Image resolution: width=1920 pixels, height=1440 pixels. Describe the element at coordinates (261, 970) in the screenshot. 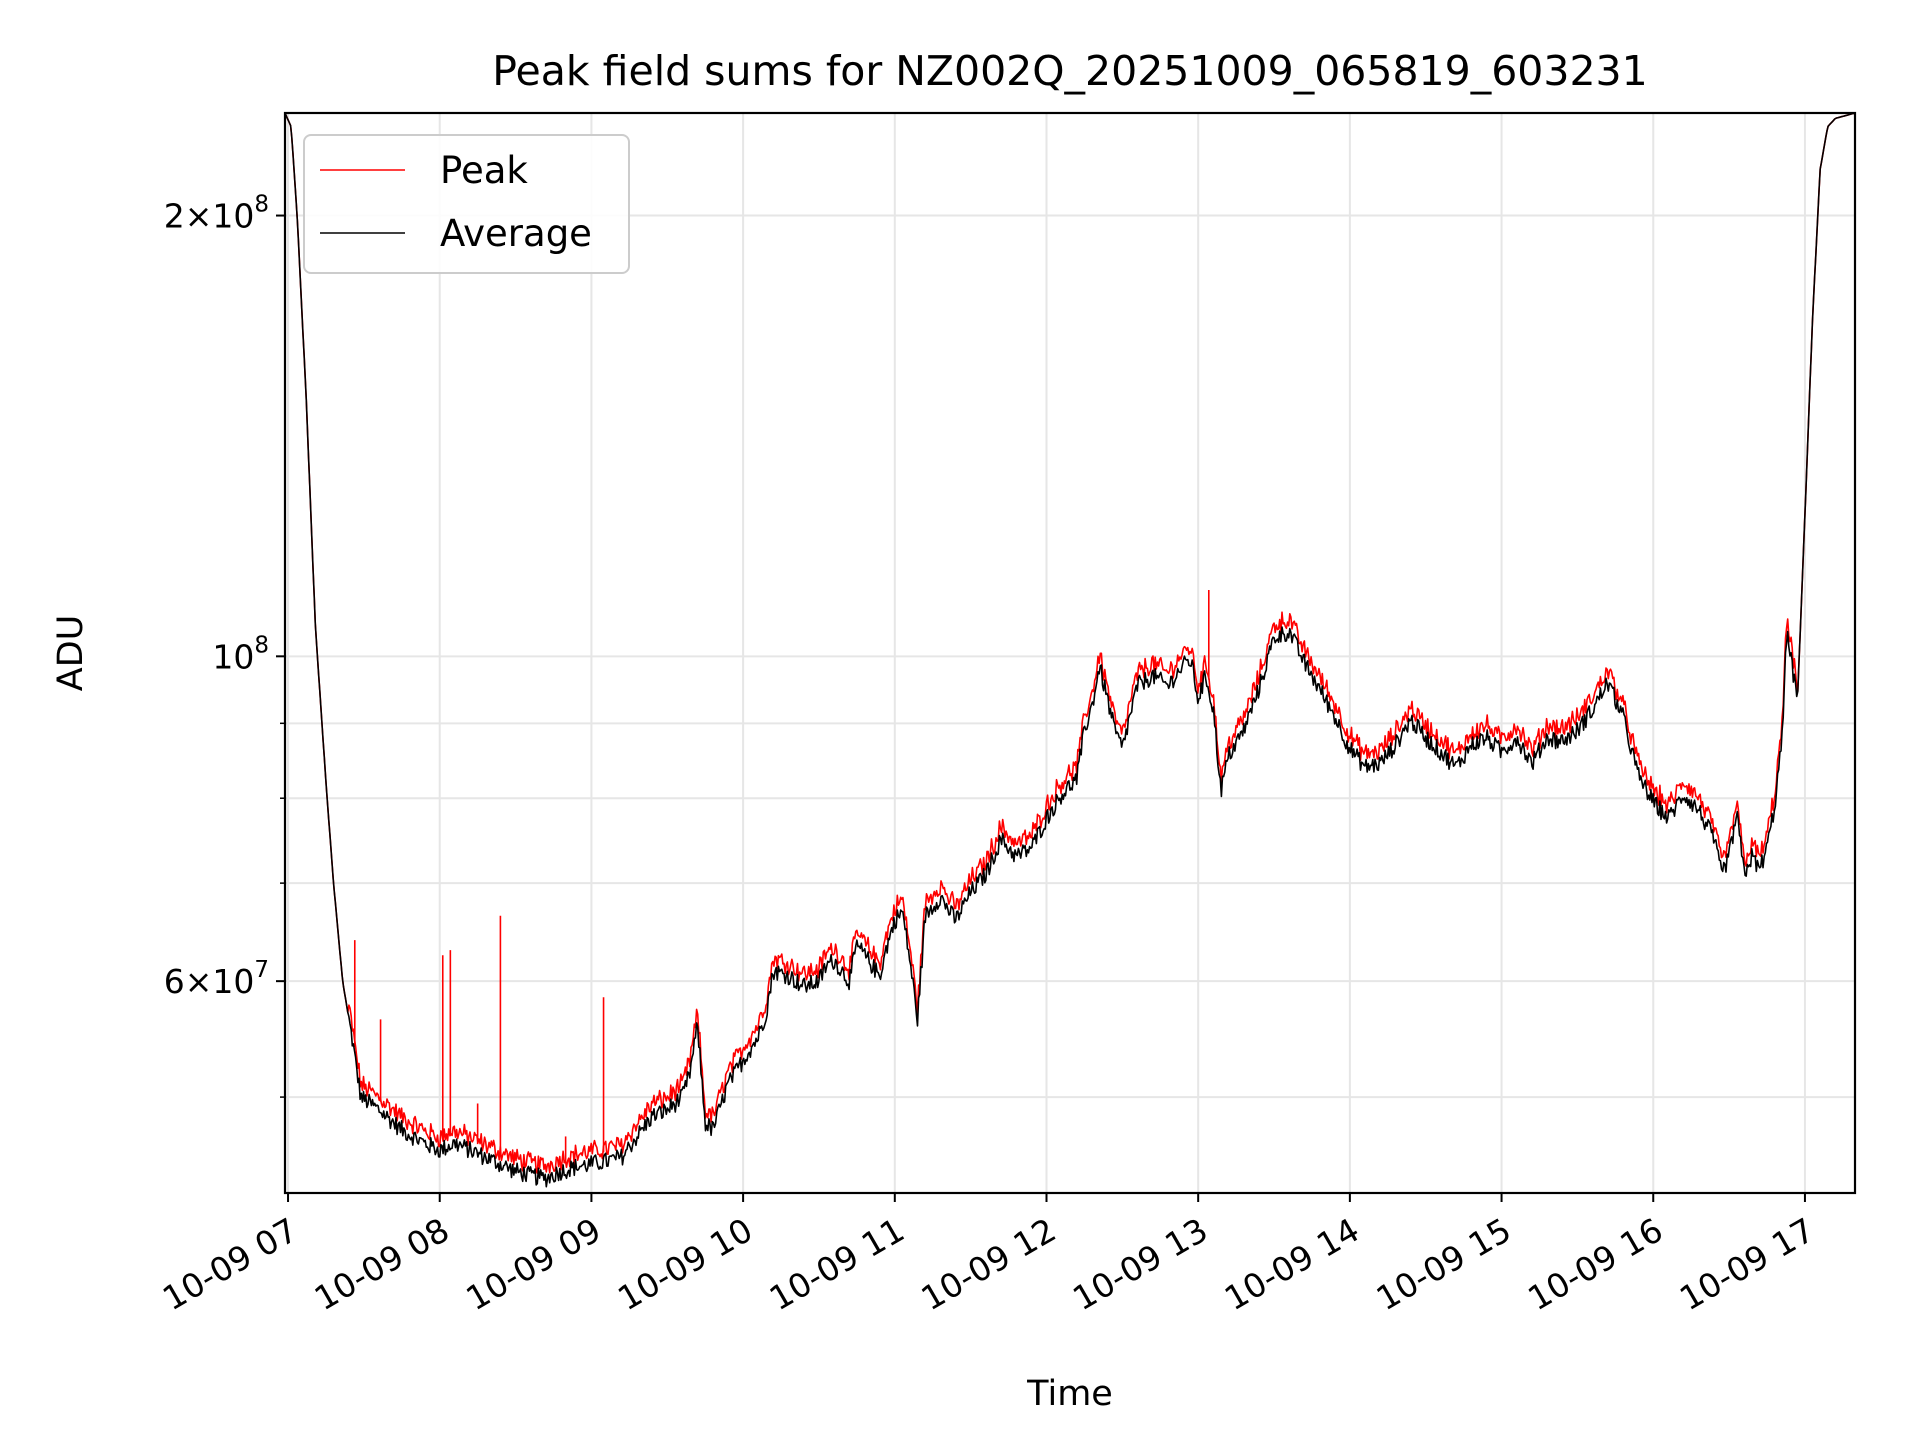

I see `y-tick-exponent: 7` at that location.